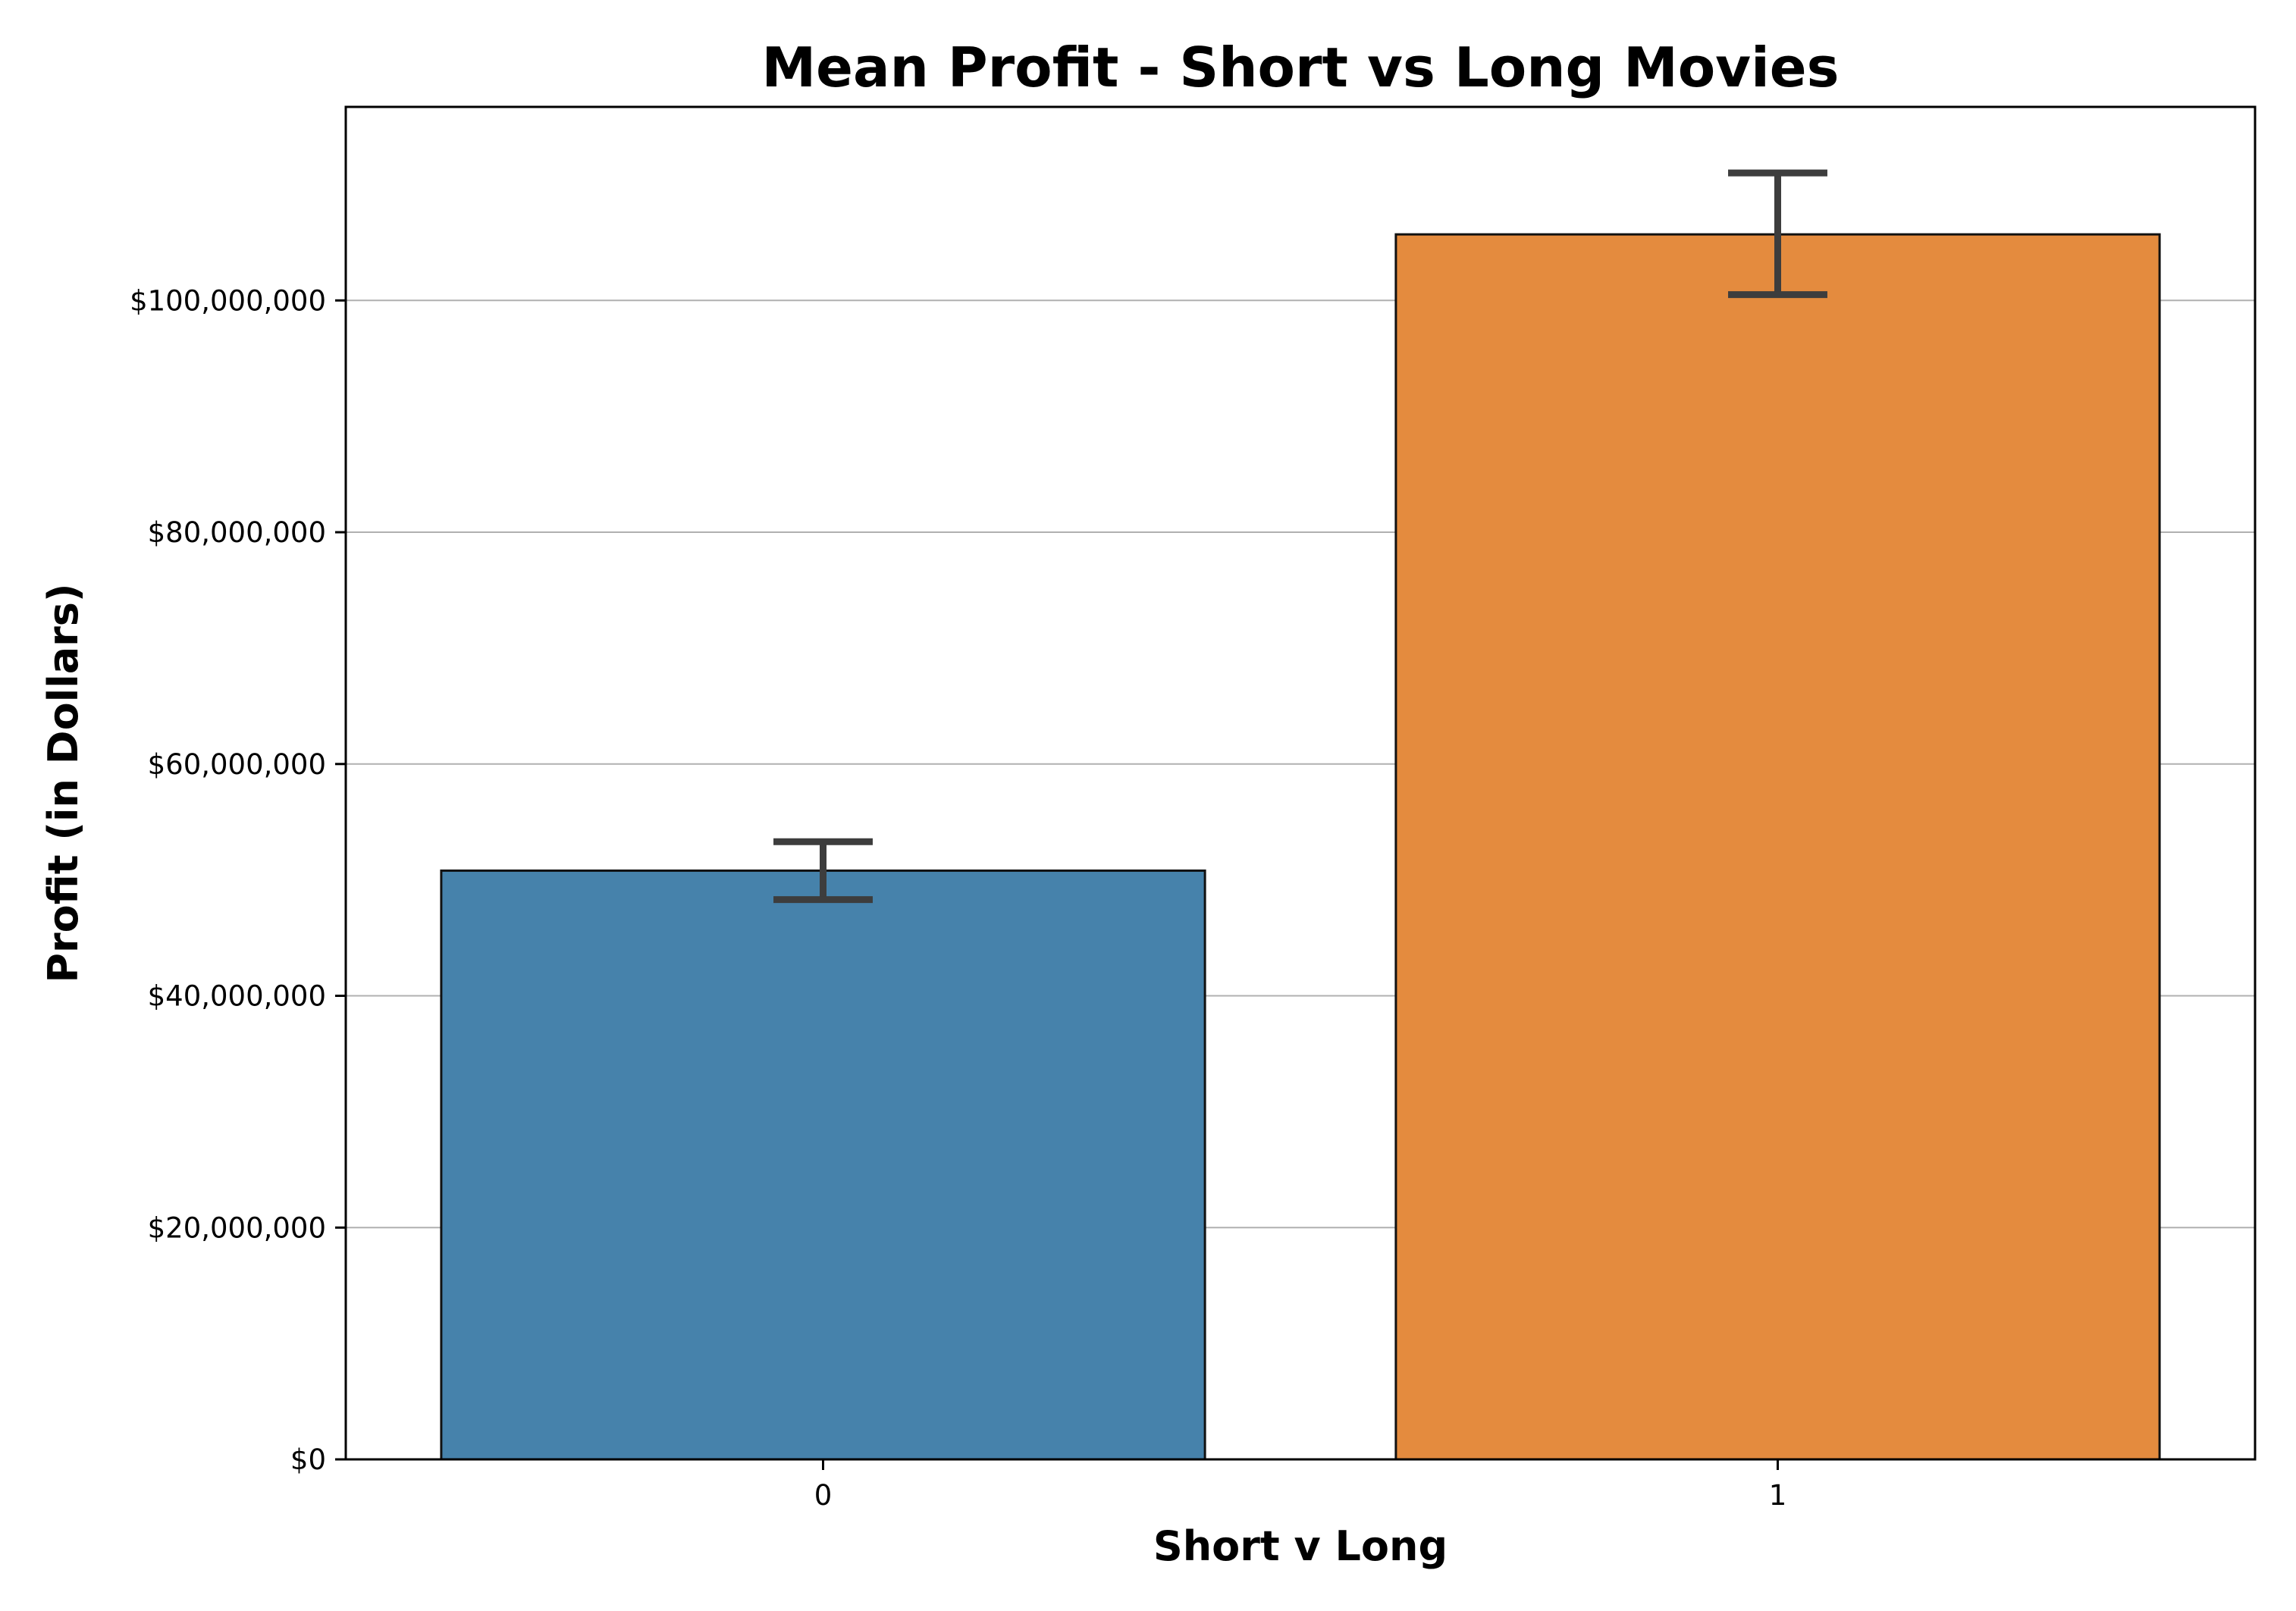  What do you see at coordinates (1301, 67) in the screenshot?
I see `chart-title: Mean Profit - Short vs Long Movies` at bounding box center [1301, 67].